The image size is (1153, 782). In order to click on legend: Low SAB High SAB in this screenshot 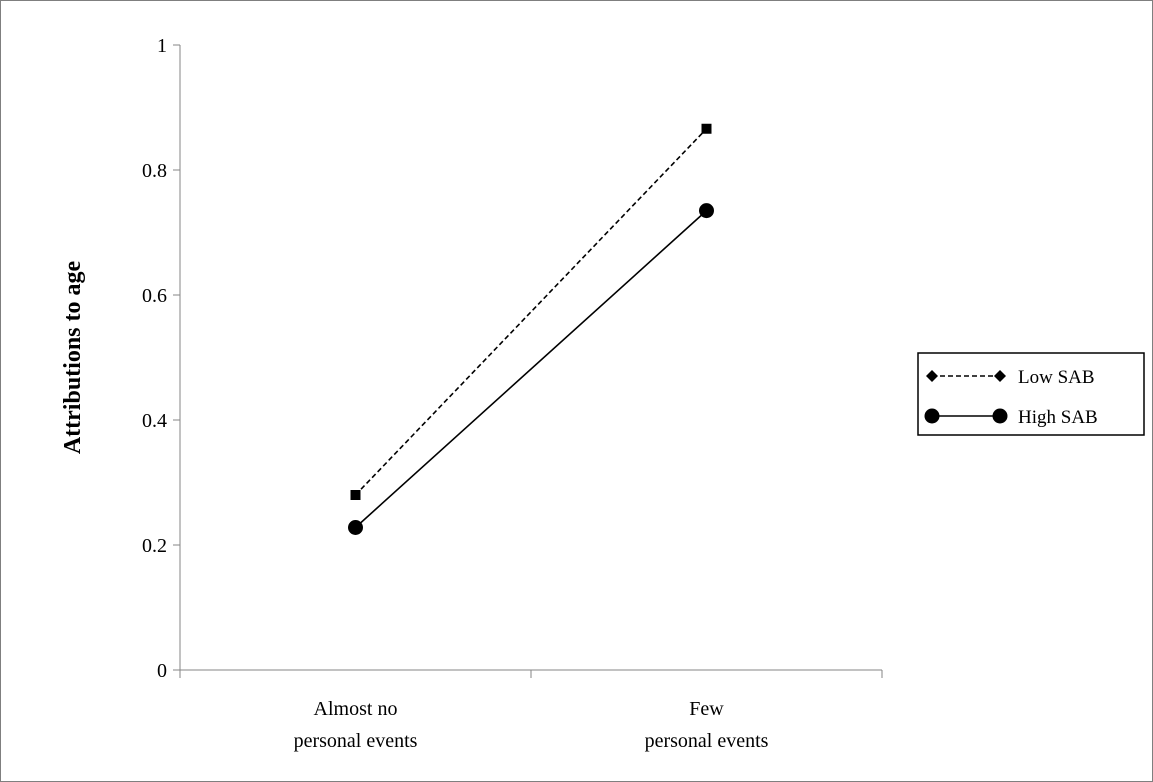, I will do `click(1031, 394)`.